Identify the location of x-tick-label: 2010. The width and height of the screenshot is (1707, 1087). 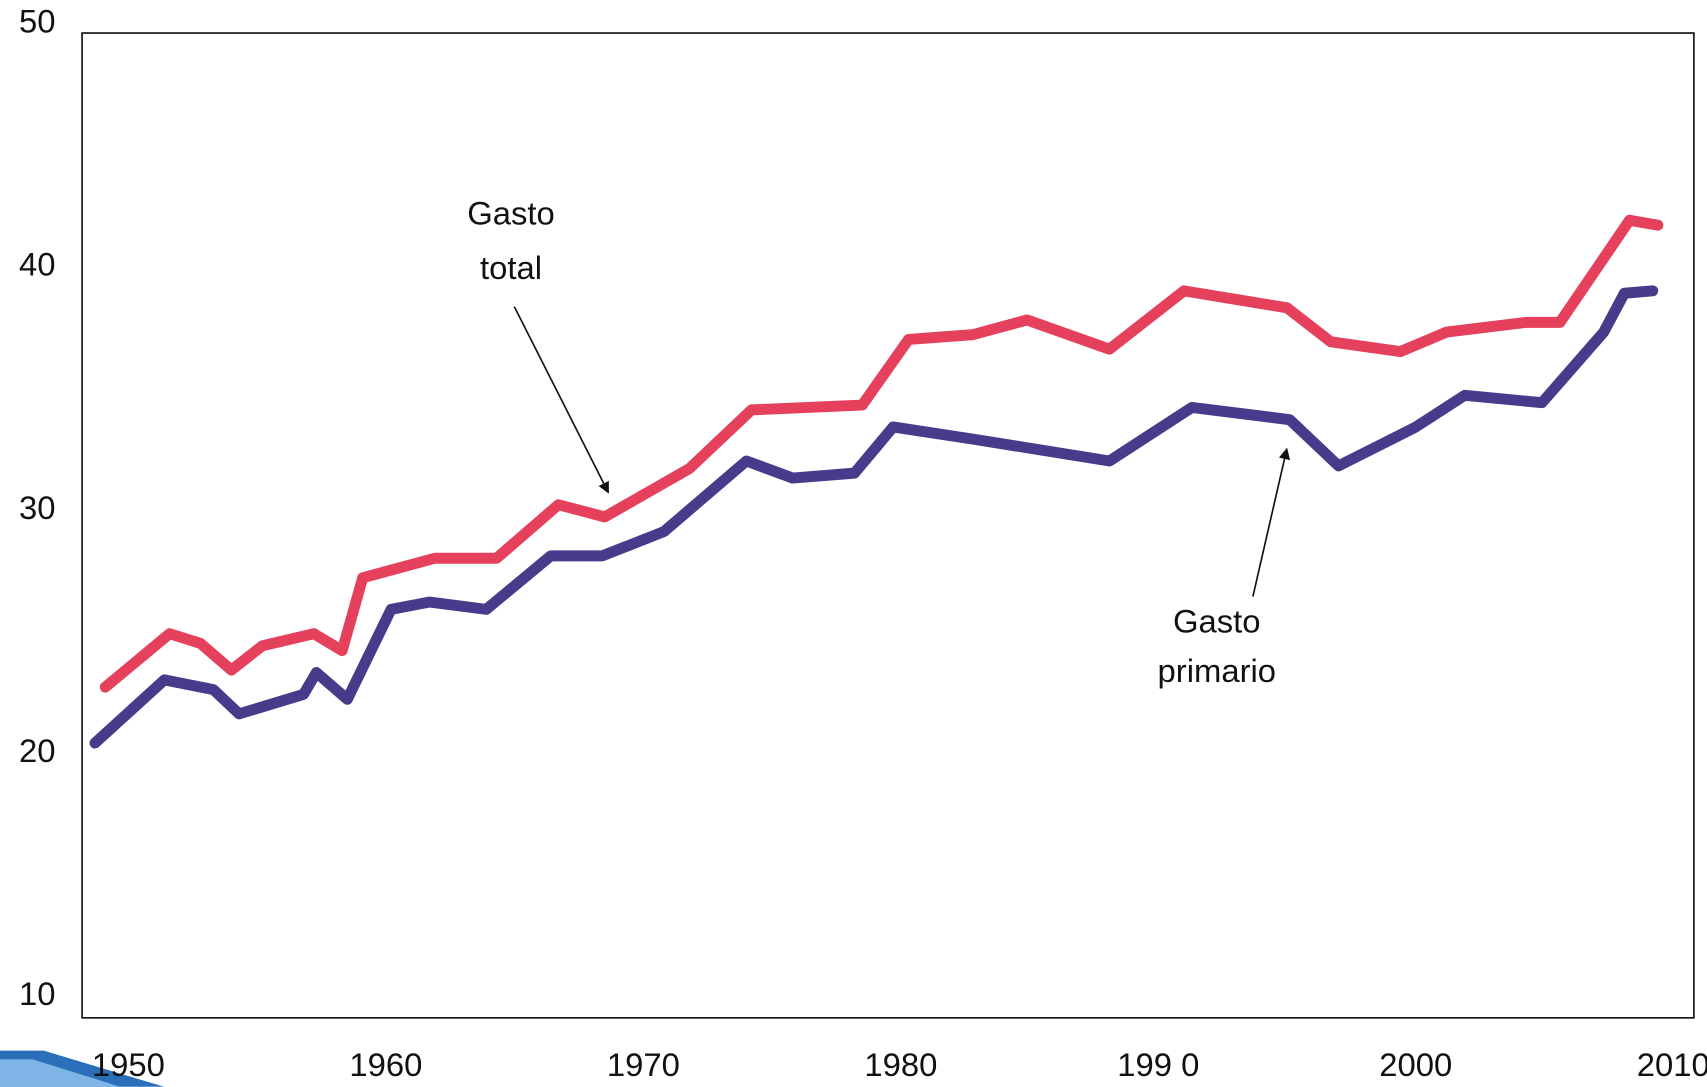
(1672, 1064).